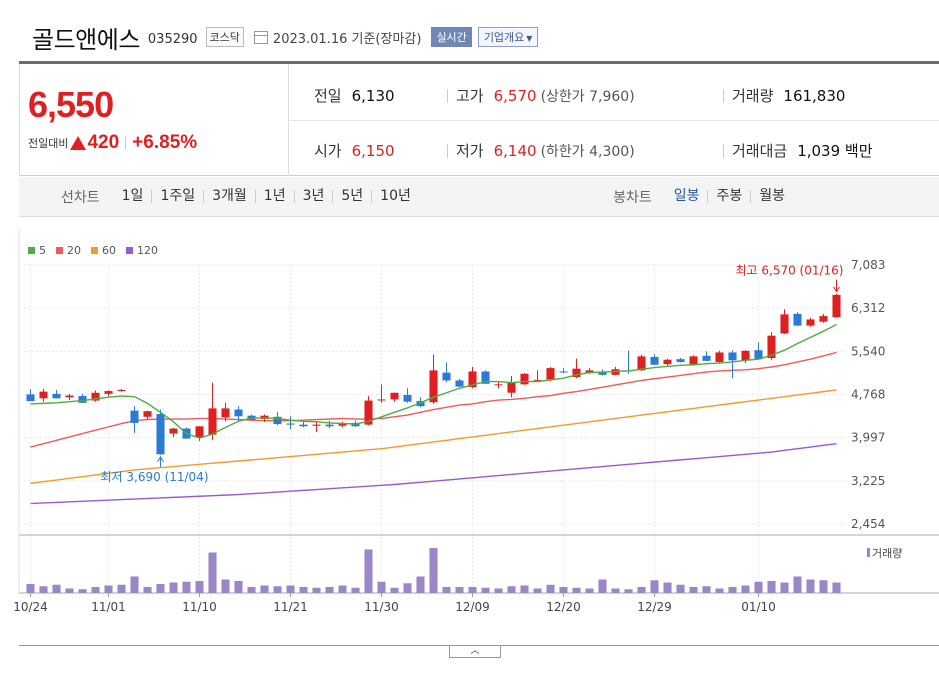 The height and width of the screenshot is (682, 939). Describe the element at coordinates (48, 143) in the screenshot. I see `change-label: 전일대비` at that location.